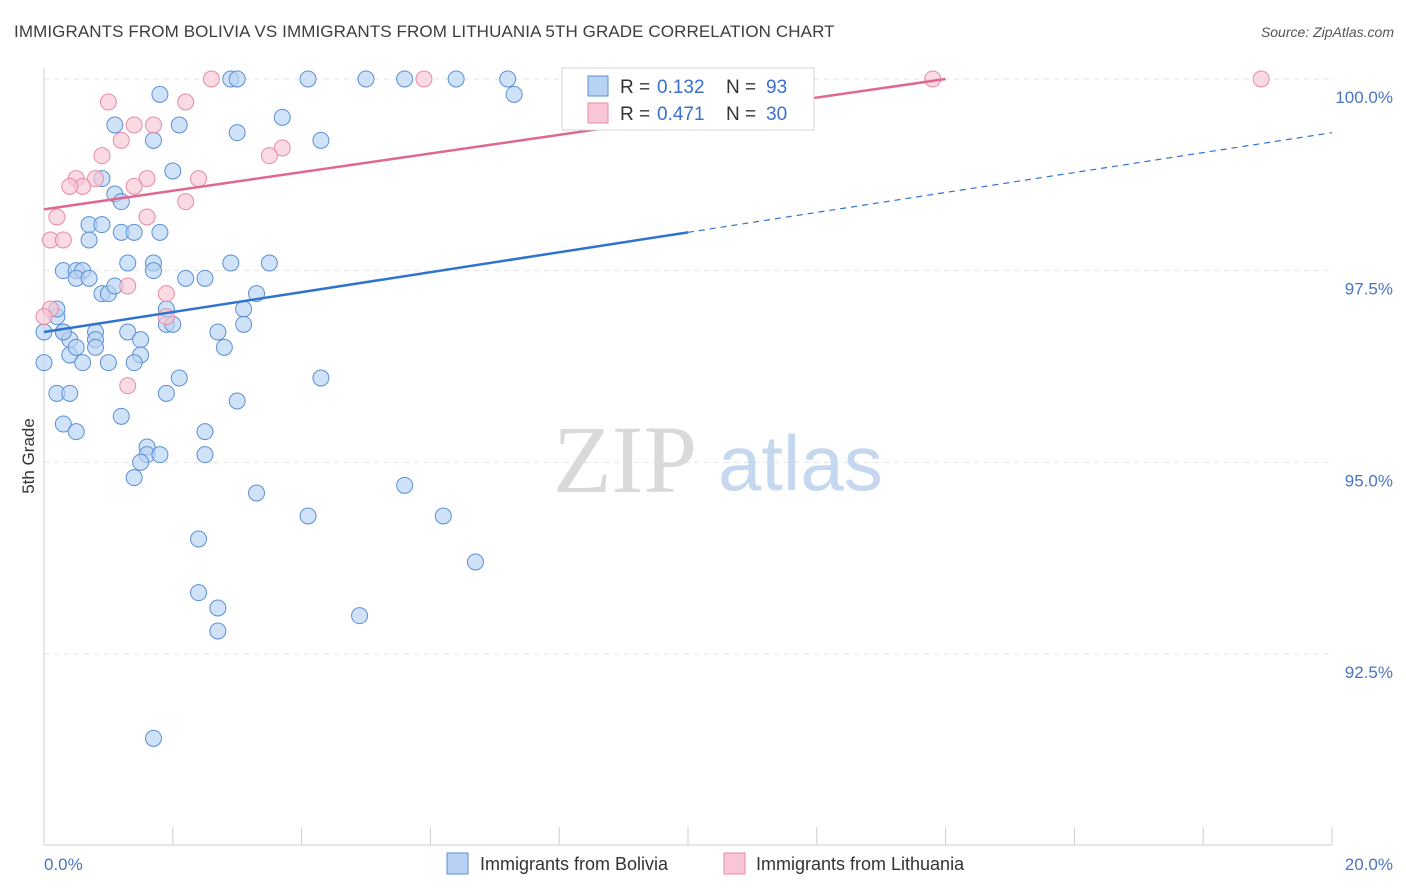 The width and height of the screenshot is (1406, 892). What do you see at coordinates (1369, 672) in the screenshot?
I see `y-tick-label: 92.5%` at bounding box center [1369, 672].